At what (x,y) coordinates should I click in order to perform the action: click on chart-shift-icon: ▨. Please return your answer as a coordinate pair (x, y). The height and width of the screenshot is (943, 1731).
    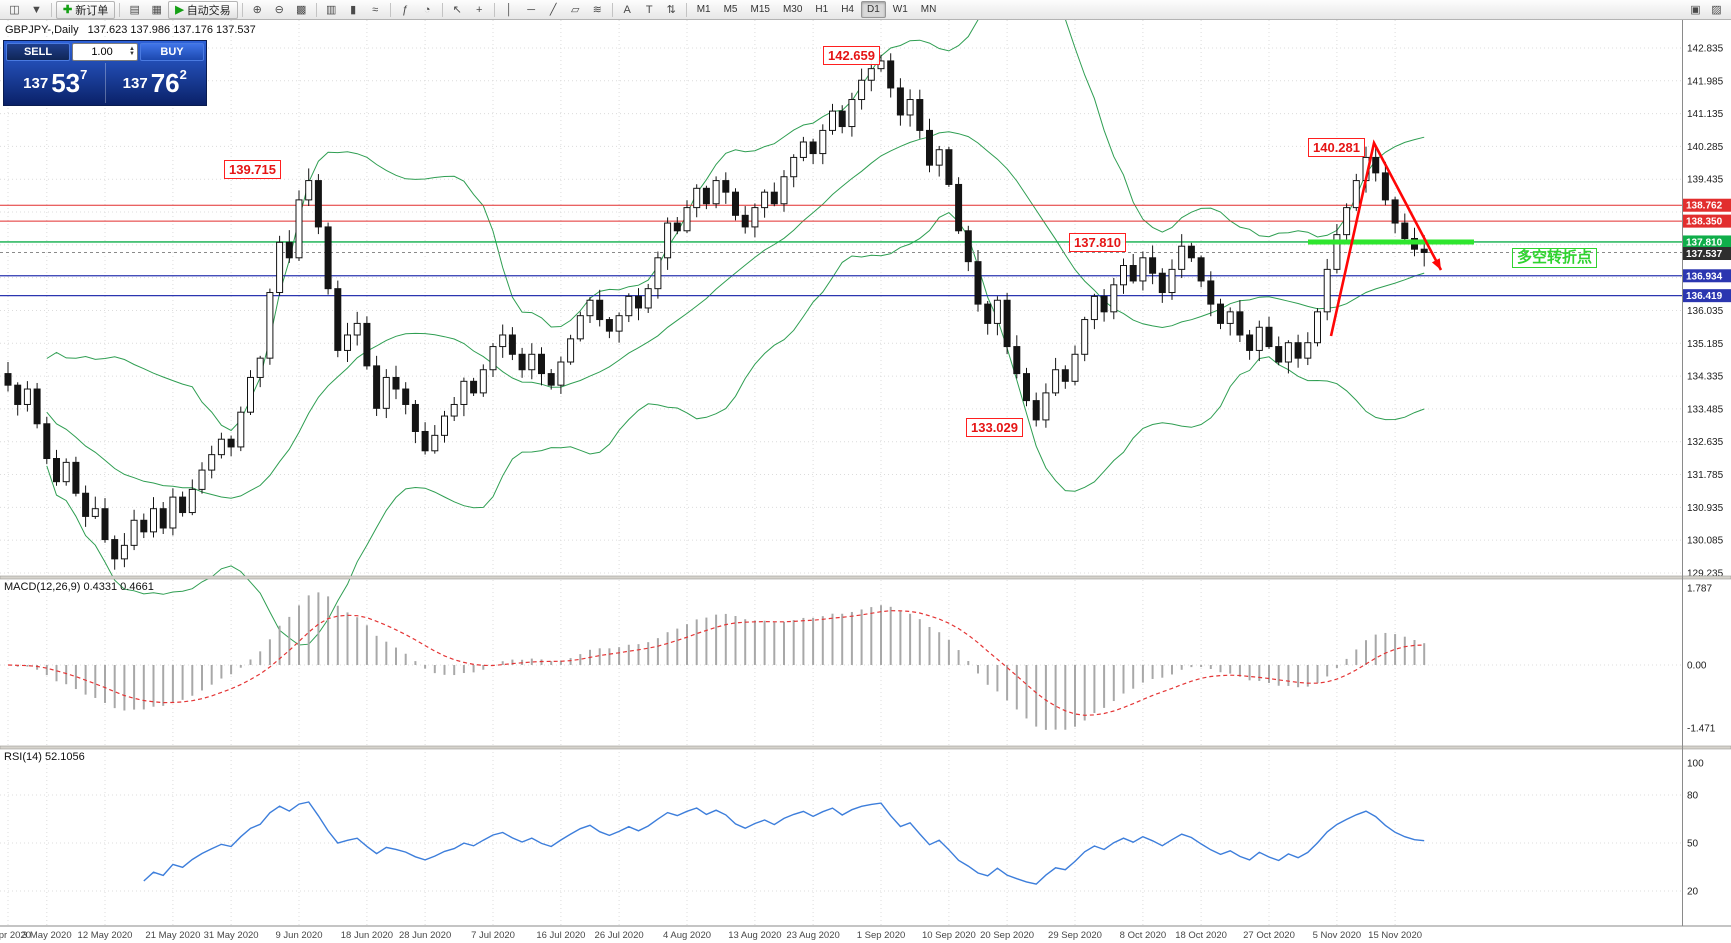
    Looking at the image, I should click on (1716, 10).